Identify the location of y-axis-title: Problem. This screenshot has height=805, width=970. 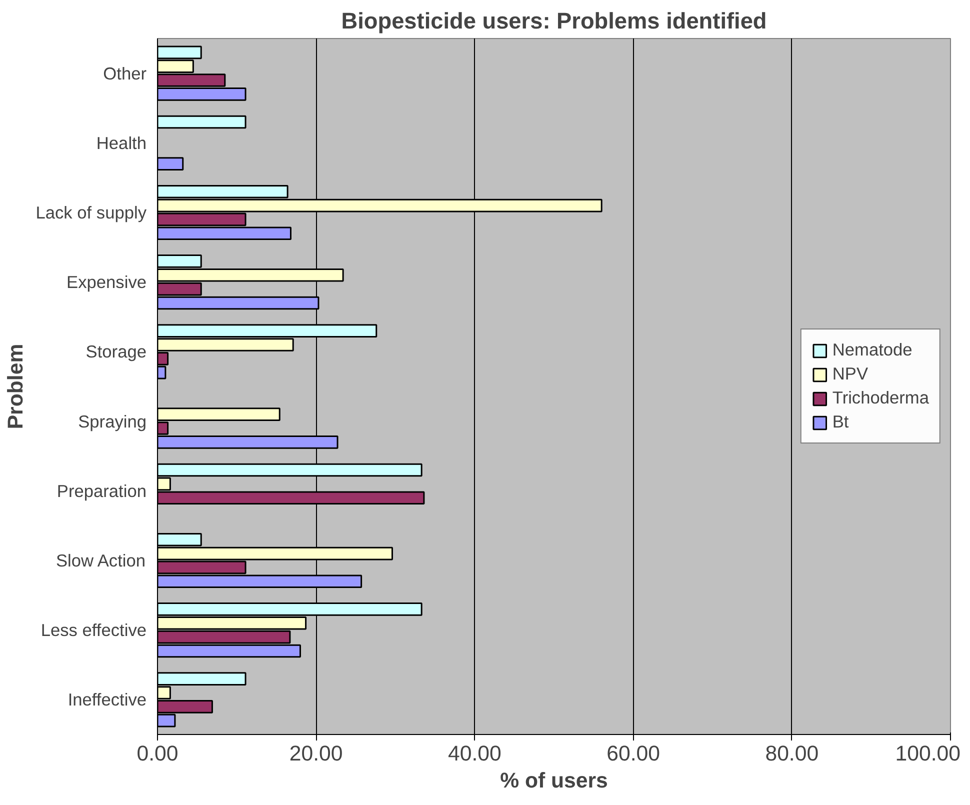
(16, 387).